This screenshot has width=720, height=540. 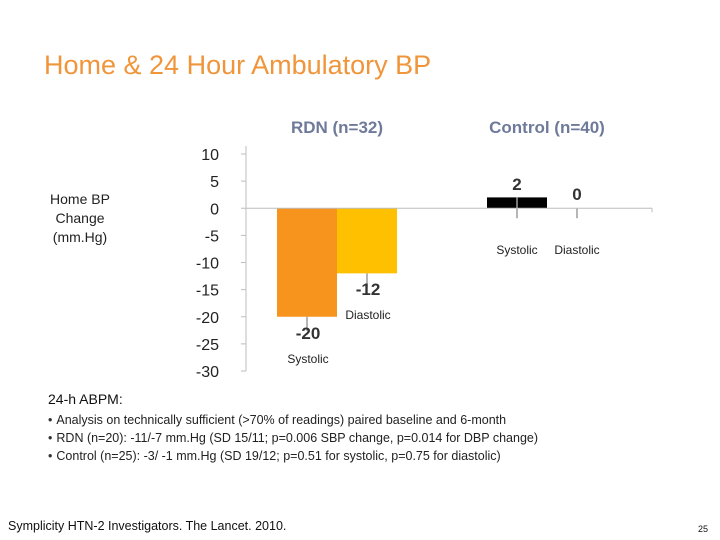 I want to click on abpm-heading: 24-h ABPM:, so click(x=85, y=399).